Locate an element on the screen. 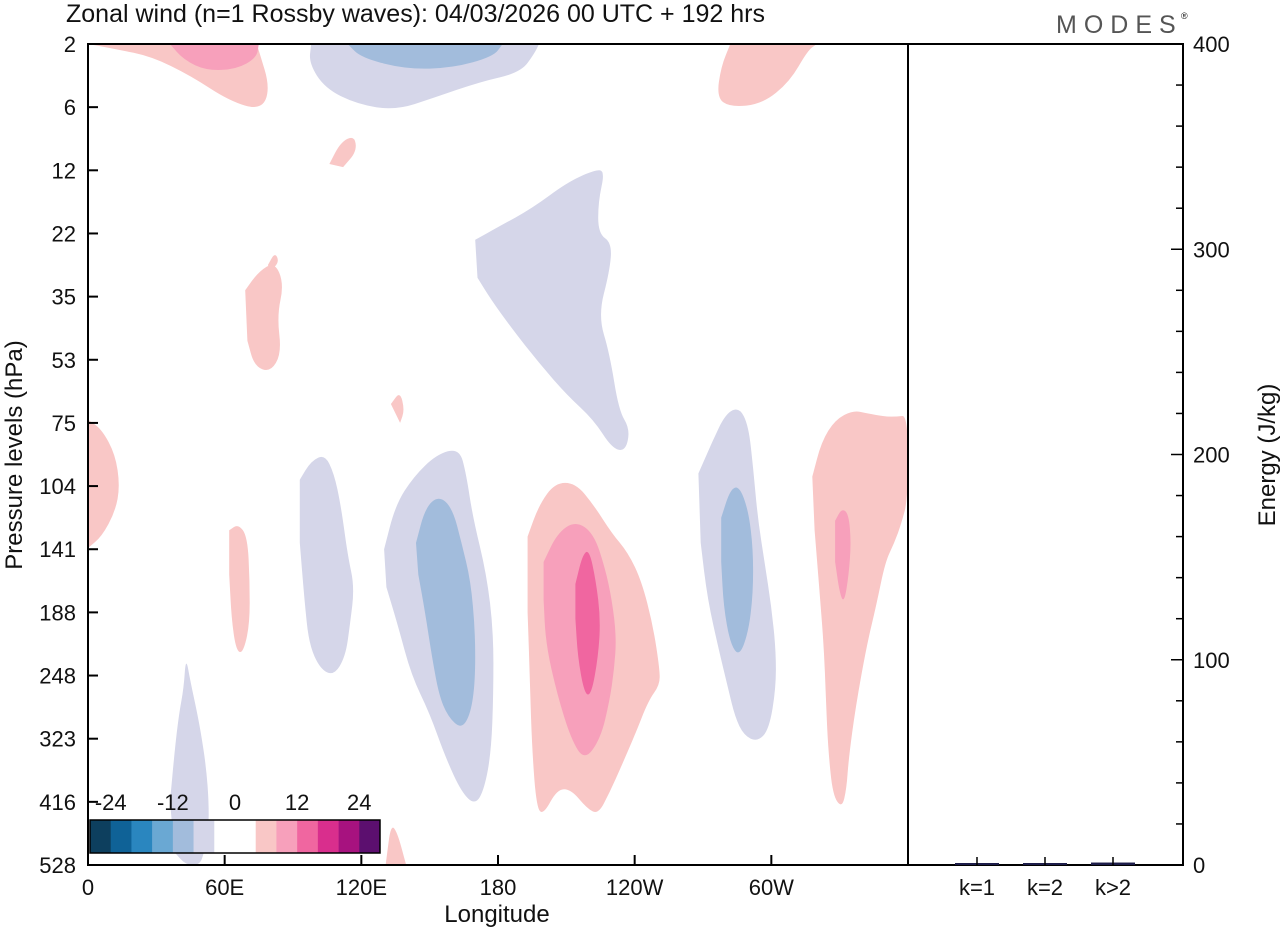 Image resolution: width=1280 pixels, height=930 pixels. contour-pos-bottom is located at coordinates (396, 846).